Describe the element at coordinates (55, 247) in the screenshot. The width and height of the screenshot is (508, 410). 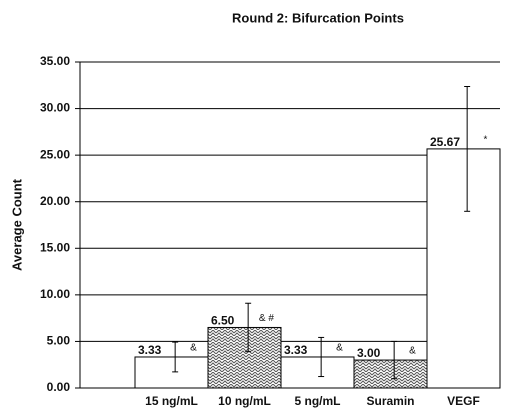
I see `y-tick-label: 15.00` at that location.